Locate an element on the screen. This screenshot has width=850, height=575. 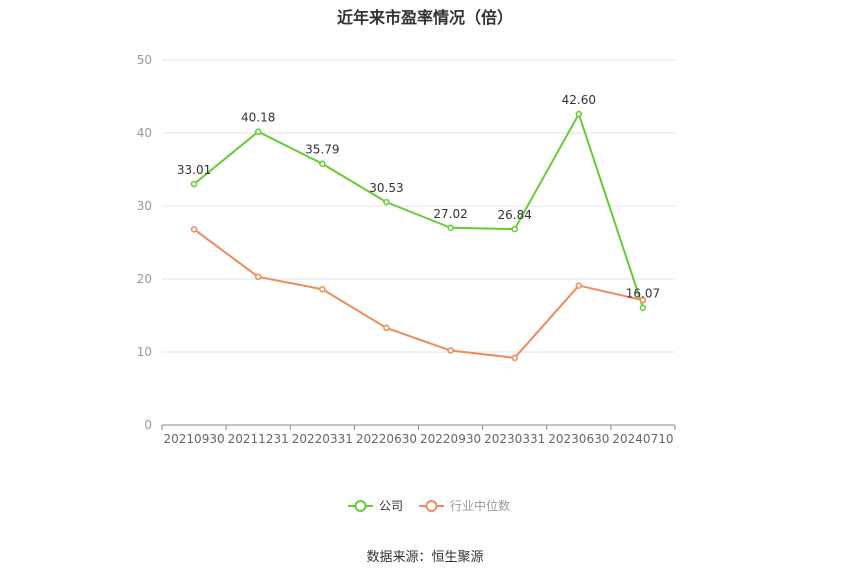
legend-label: 公司 is located at coordinates (391, 506).